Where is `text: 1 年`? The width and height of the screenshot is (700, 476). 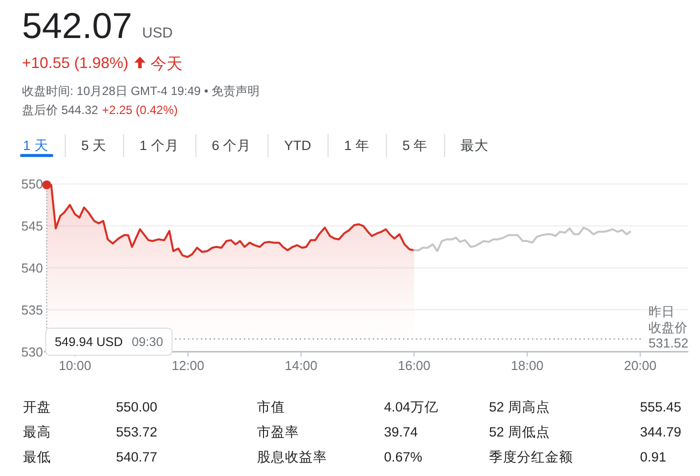
text: 1 年 is located at coordinates (357, 145).